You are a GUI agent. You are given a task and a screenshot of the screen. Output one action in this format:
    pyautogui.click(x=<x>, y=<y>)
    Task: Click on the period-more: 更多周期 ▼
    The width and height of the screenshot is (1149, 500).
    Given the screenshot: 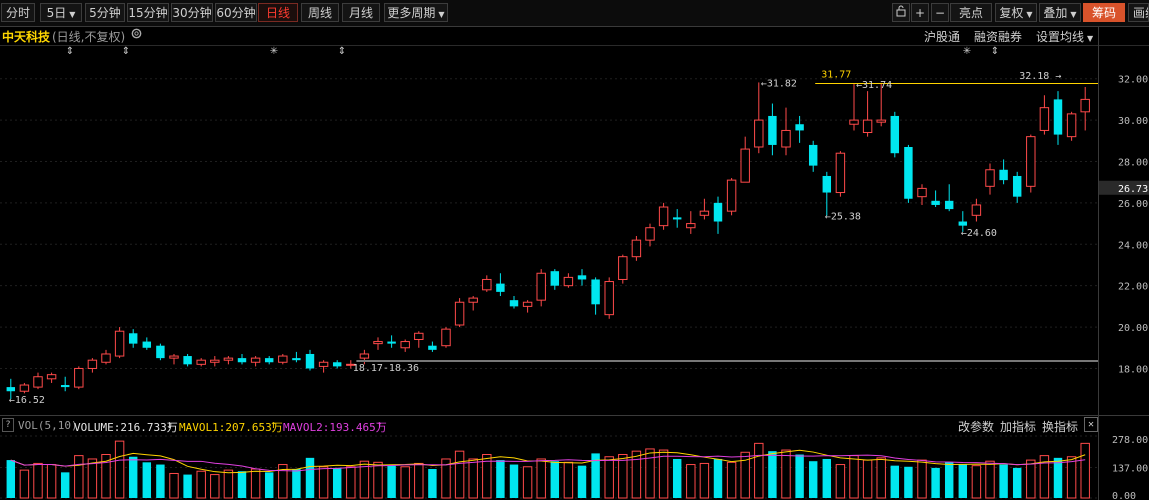 What is the action you would take?
    pyautogui.click(x=416, y=12)
    